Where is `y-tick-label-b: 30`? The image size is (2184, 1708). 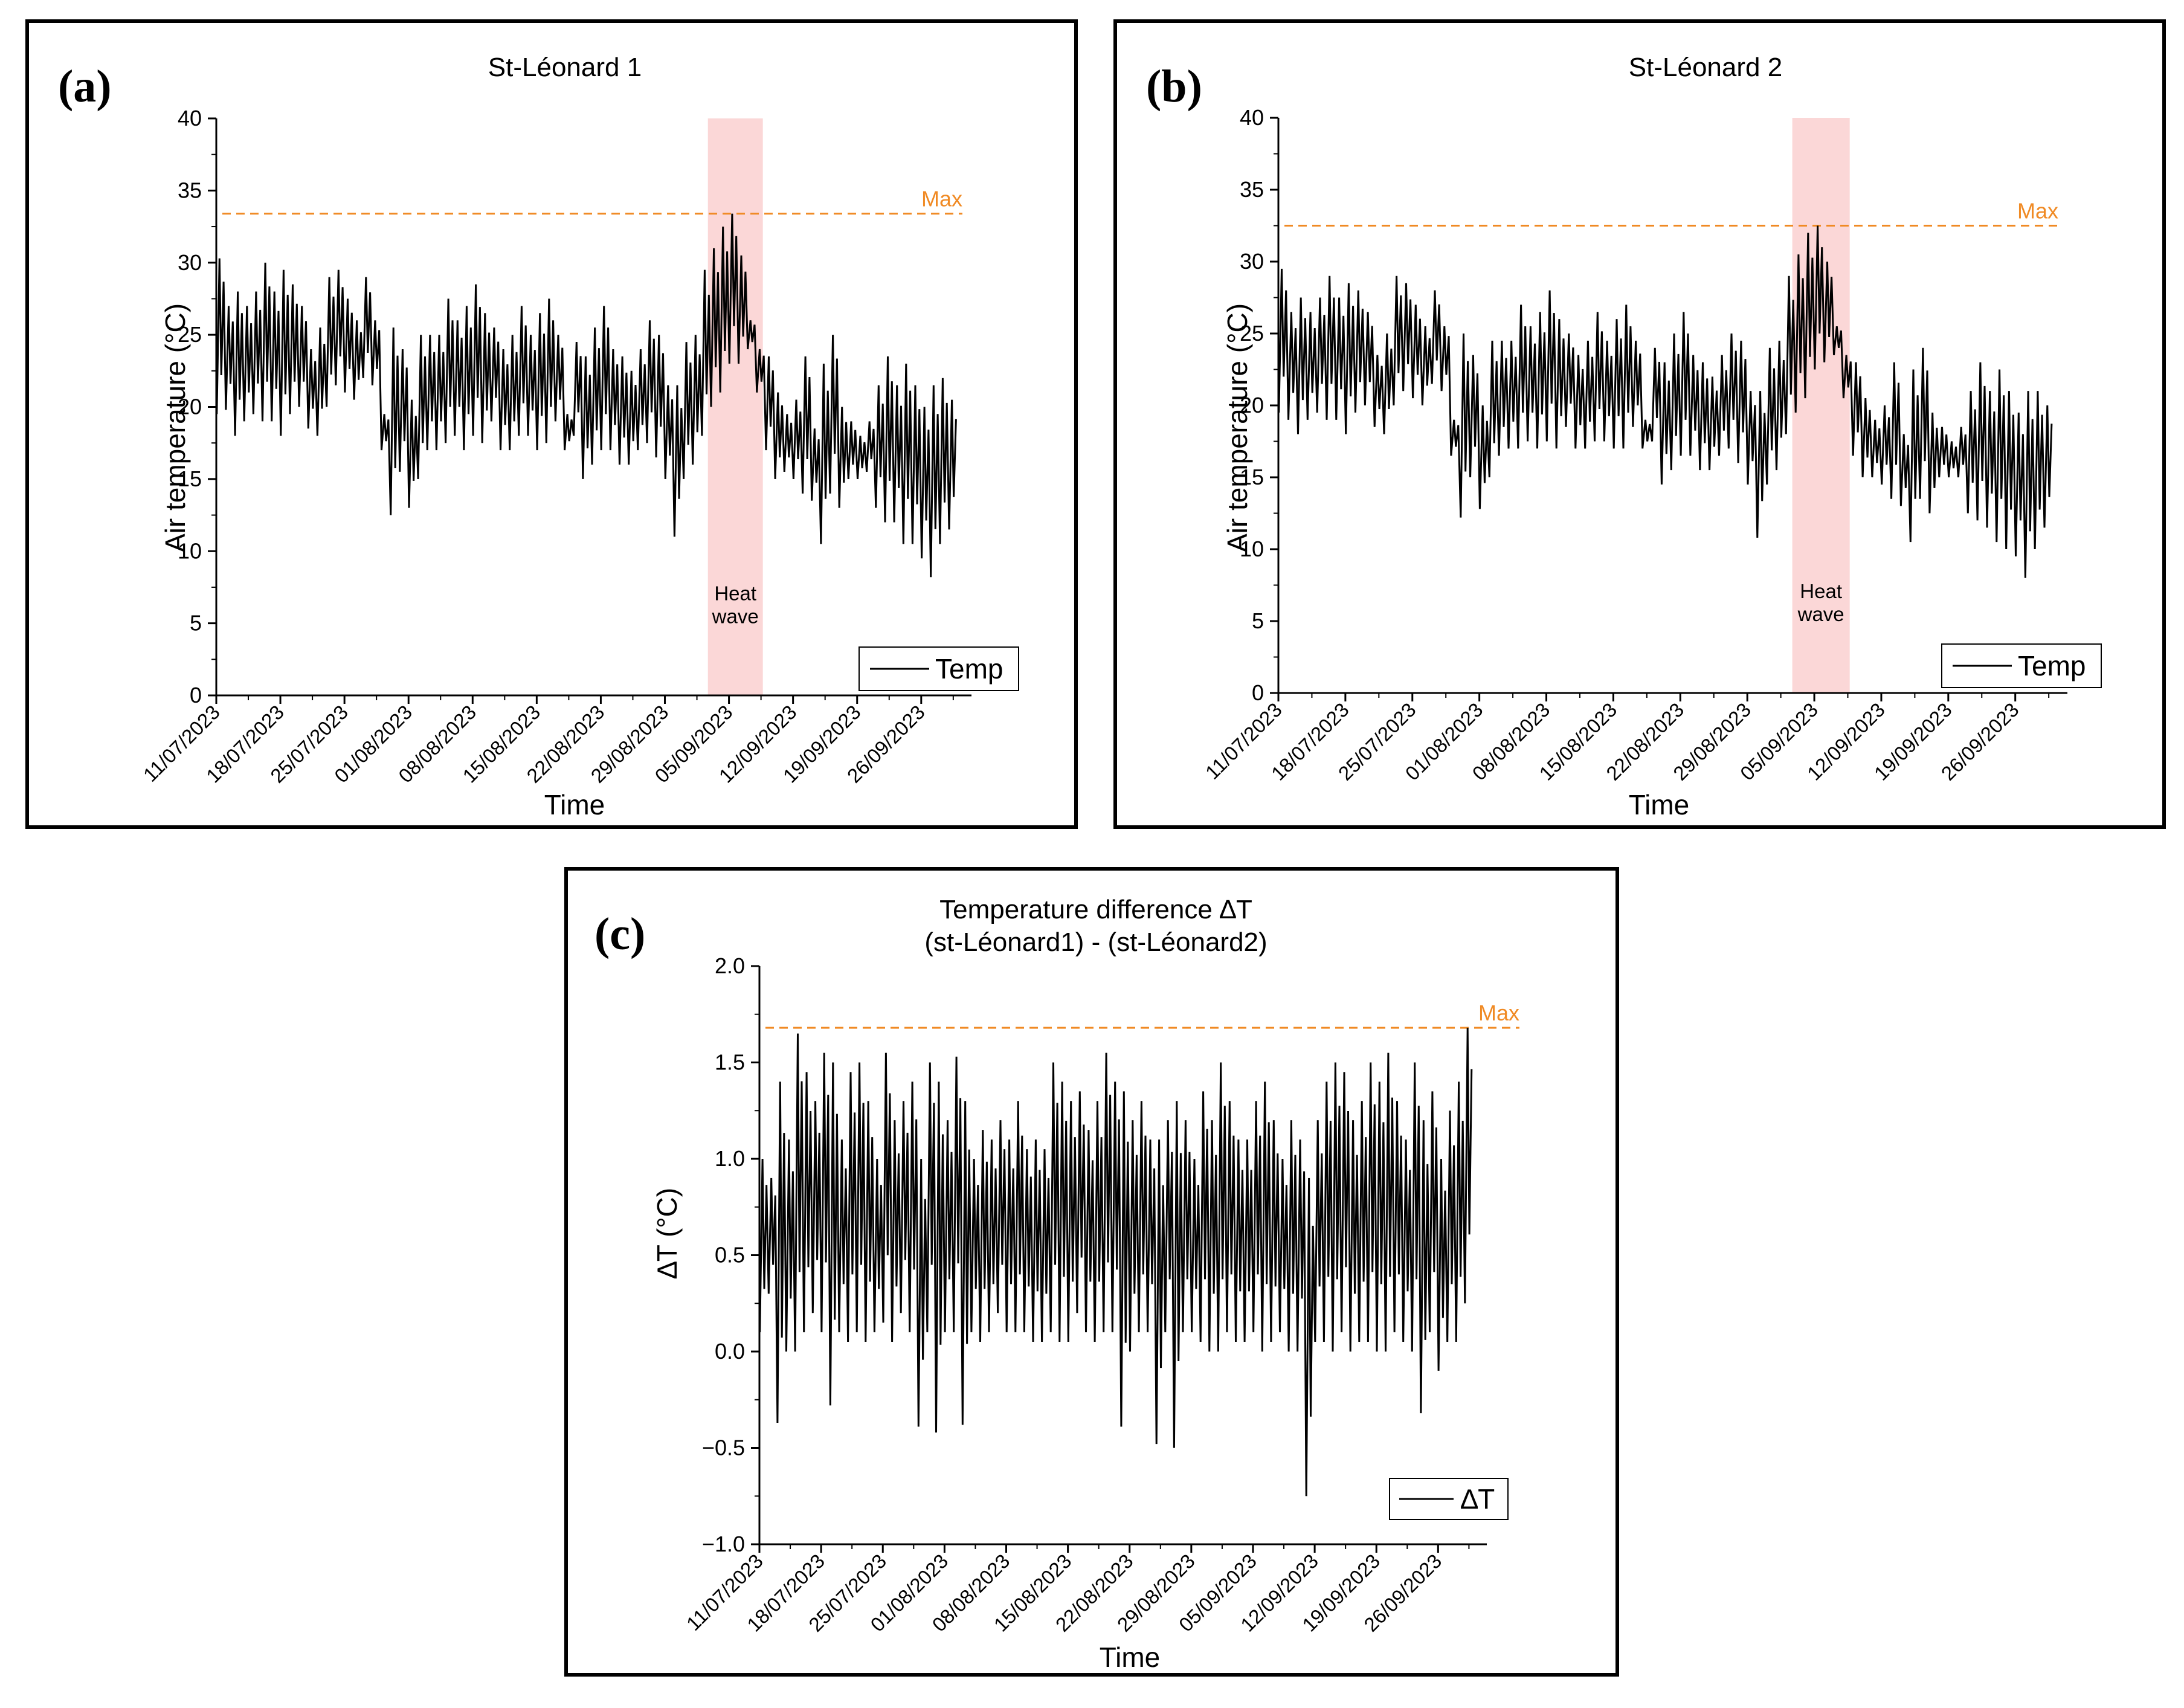
y-tick-label-b: 30 is located at coordinates (1252, 261).